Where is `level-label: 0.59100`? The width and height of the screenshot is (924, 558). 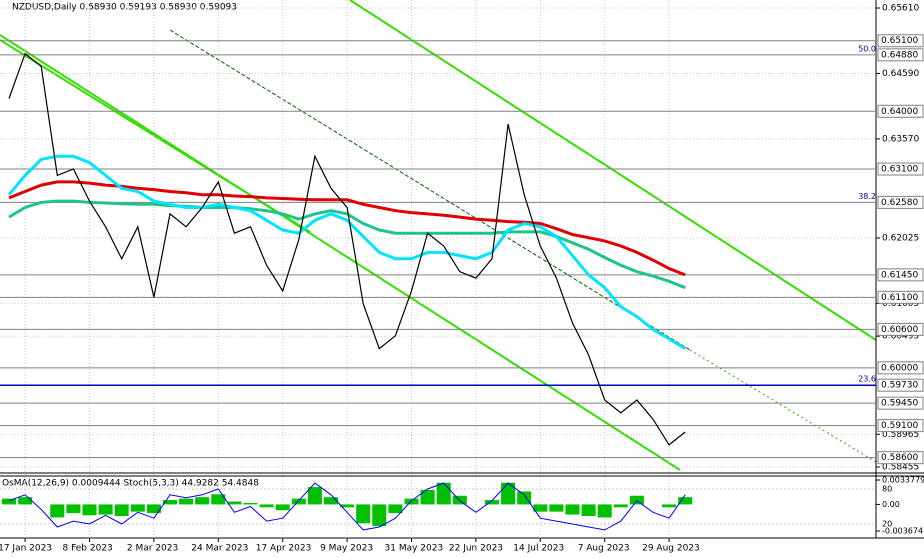
level-label: 0.59100 is located at coordinates (899, 426).